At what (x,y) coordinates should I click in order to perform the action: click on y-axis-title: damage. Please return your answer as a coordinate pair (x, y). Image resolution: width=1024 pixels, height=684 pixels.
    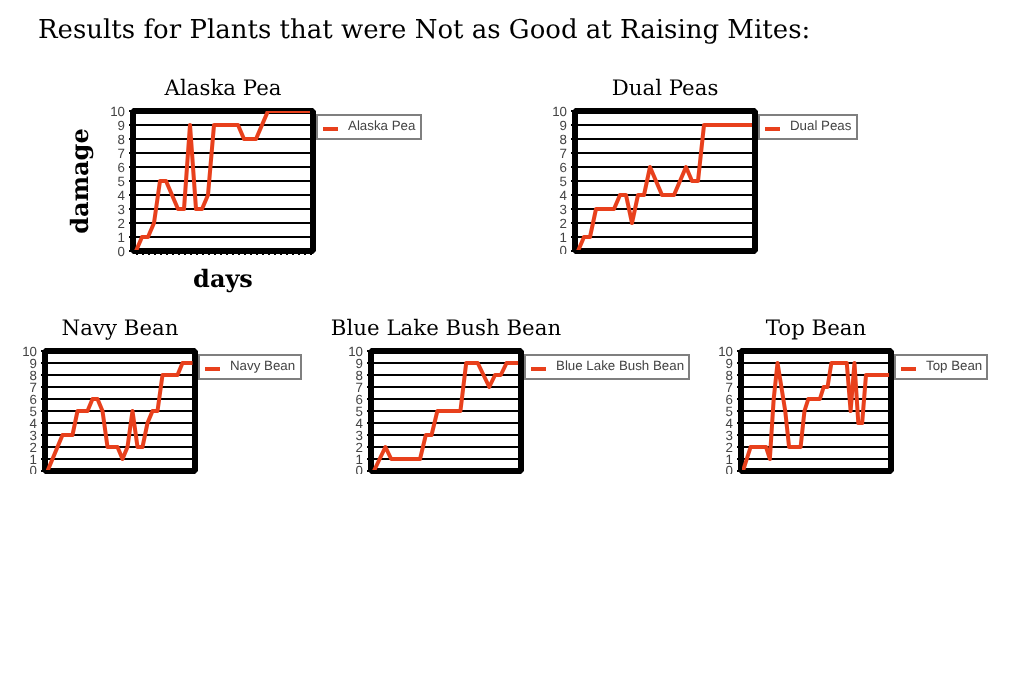
    Looking at the image, I should click on (80, 180).